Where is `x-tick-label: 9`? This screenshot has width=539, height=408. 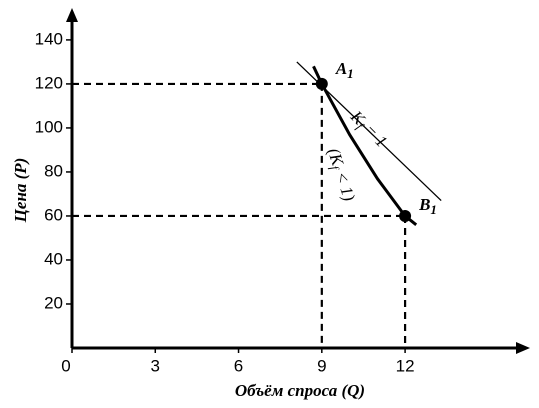 x-tick-label: 9 is located at coordinates (321, 365).